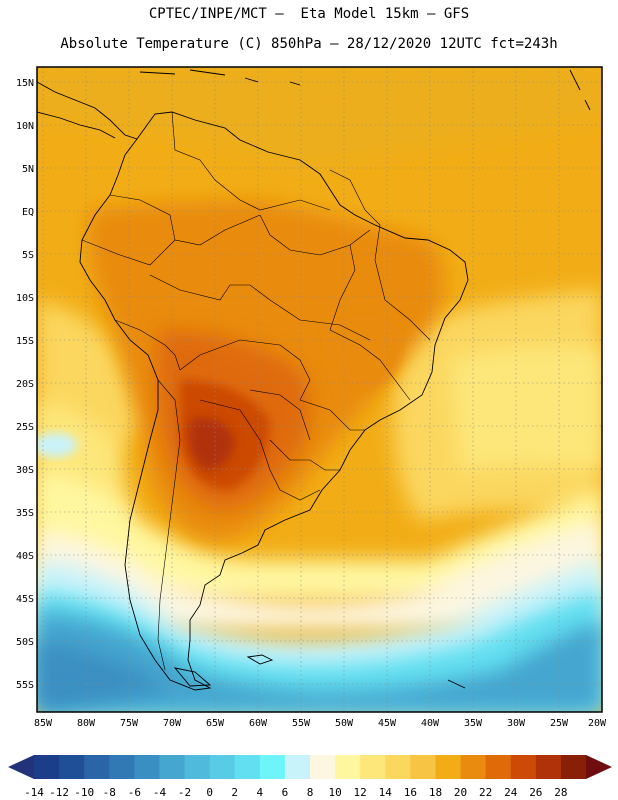 This screenshot has width=618, height=800. I want to click on lon-label: 65W, so click(215, 723).